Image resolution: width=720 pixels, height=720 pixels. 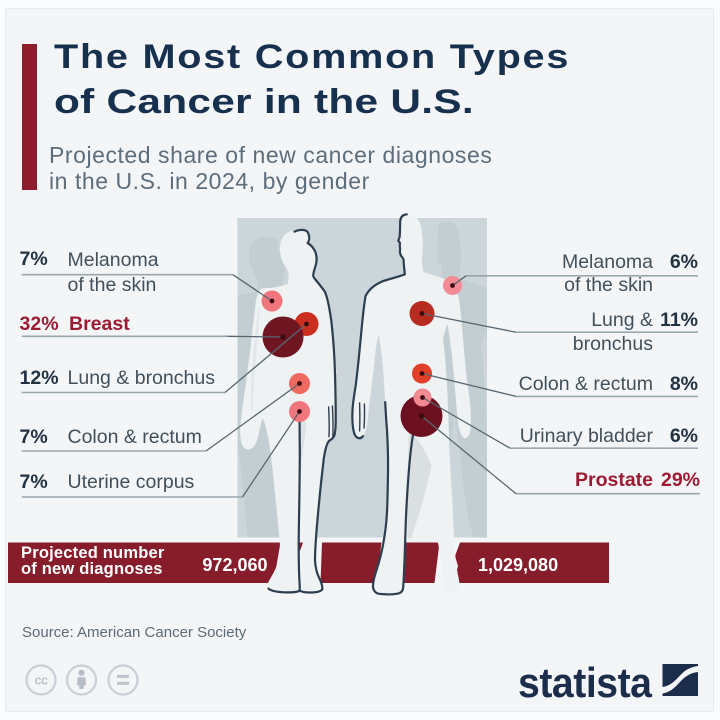 What do you see at coordinates (41, 681) in the screenshot?
I see `svg-text: cc` at bounding box center [41, 681].